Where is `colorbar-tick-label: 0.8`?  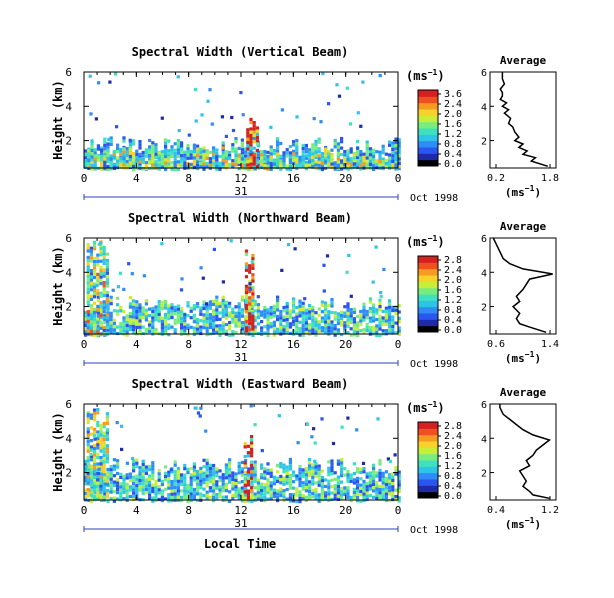
colorbar-tick-label: 0.8 is located at coordinates (453, 144).